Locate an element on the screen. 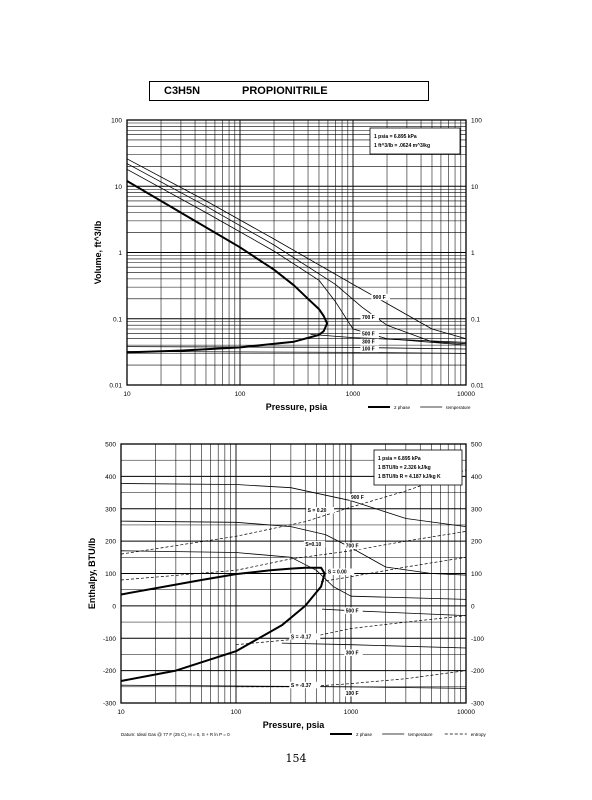 The image size is (592, 800). y-tick-label-right: -300 is located at coordinates (477, 704).